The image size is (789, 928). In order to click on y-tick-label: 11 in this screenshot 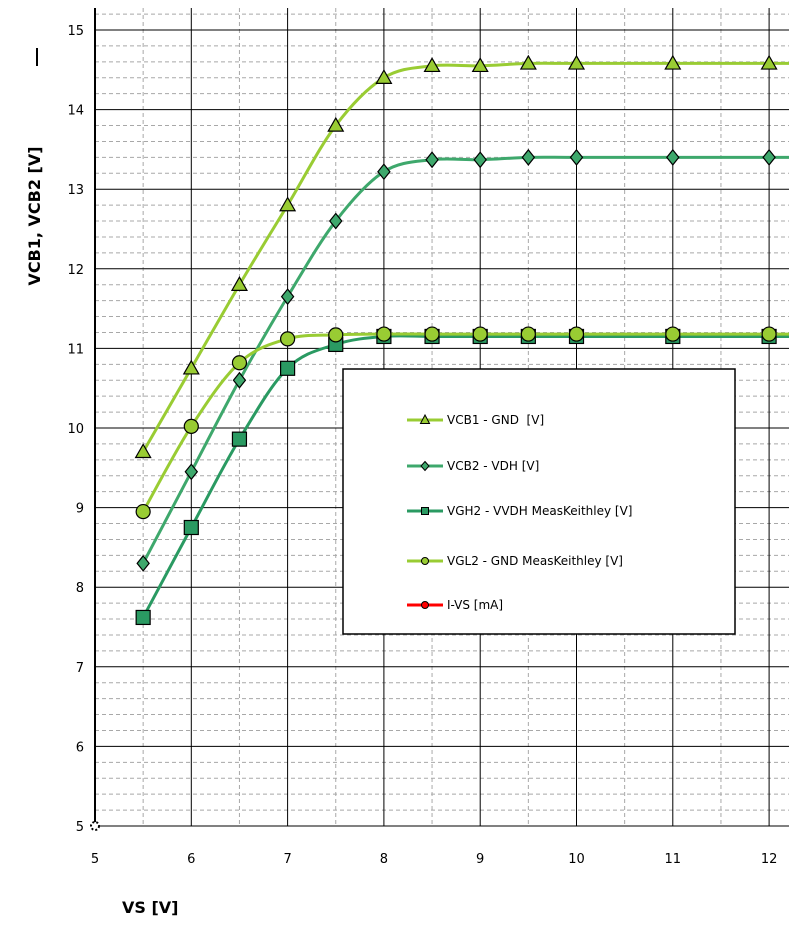, I will do `click(75, 349)`.